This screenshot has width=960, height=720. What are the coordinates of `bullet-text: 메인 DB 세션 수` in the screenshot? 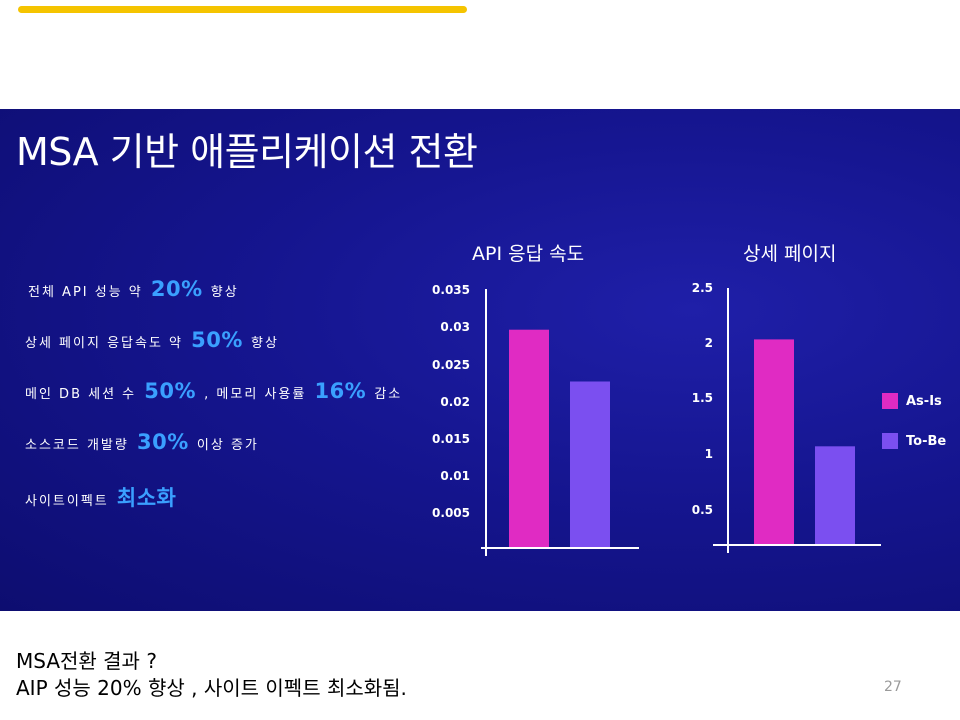 It's located at (84, 394).